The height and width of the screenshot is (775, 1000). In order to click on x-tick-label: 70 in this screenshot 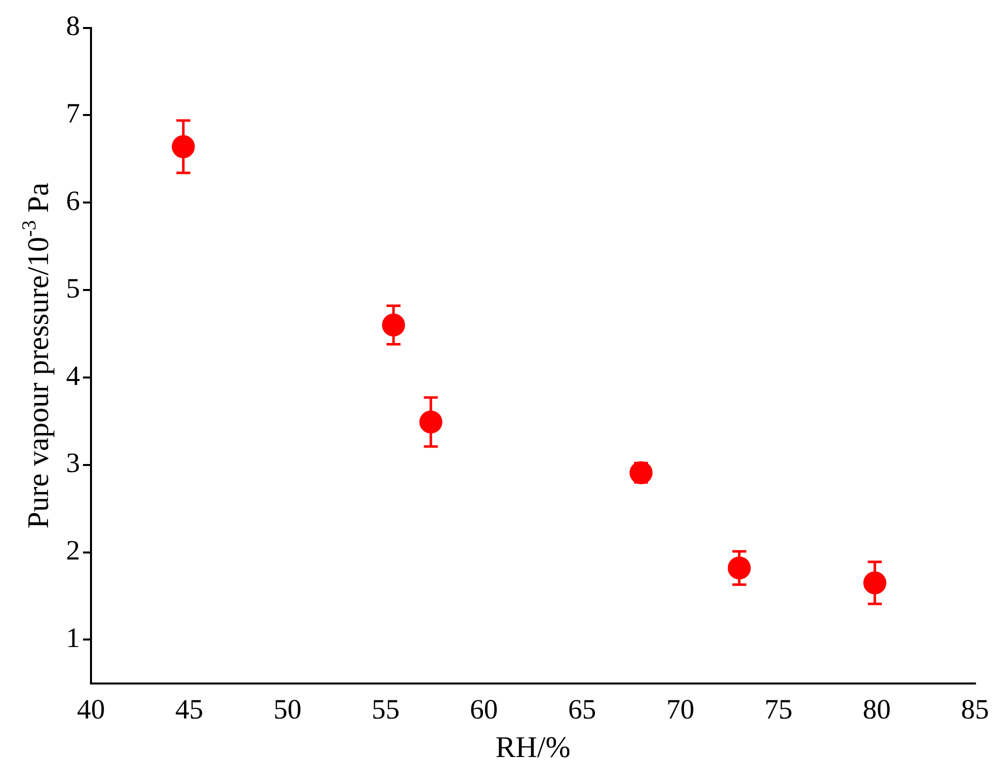, I will do `click(680, 710)`.